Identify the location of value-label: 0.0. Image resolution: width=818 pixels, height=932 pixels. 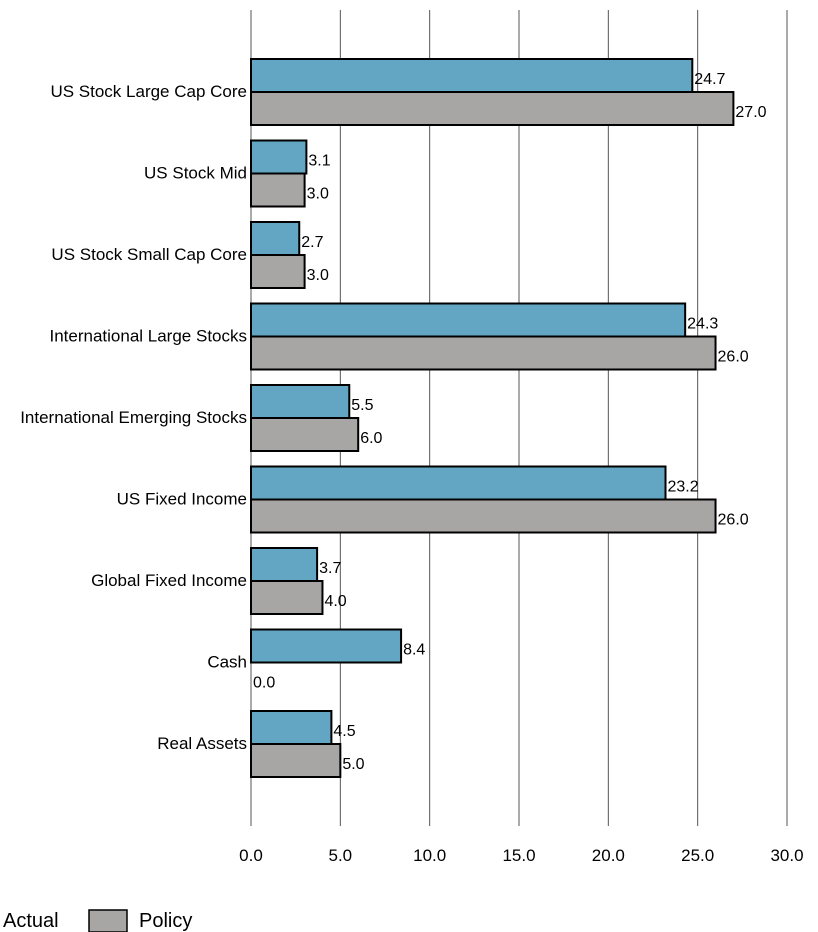
(264, 683).